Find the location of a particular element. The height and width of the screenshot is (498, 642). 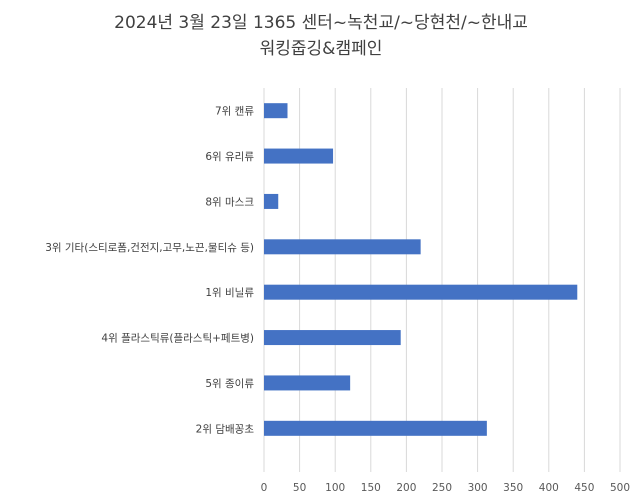

x-tick-label: 150 is located at coordinates (371, 488).